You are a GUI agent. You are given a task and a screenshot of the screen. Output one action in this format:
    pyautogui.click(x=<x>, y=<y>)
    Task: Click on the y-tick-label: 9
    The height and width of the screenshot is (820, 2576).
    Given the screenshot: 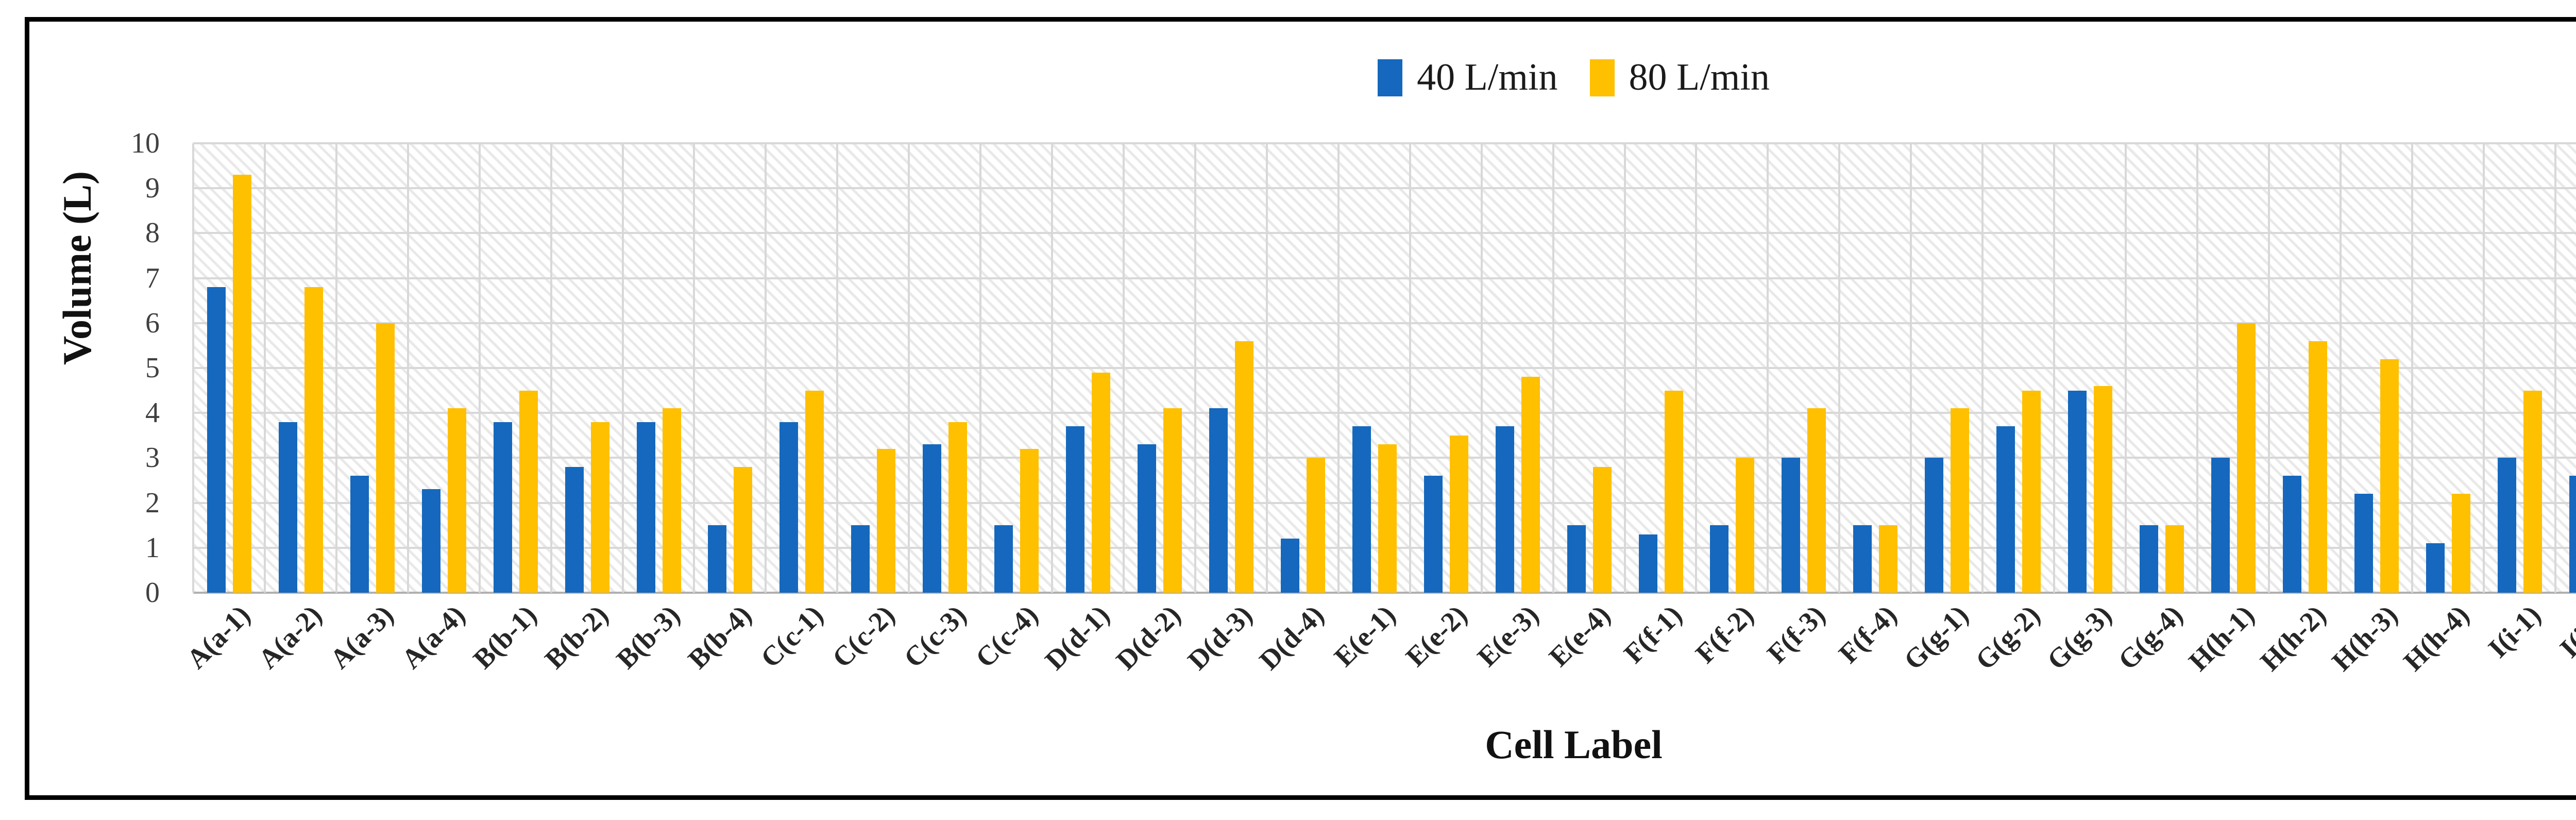 What is the action you would take?
    pyautogui.click(x=152, y=188)
    